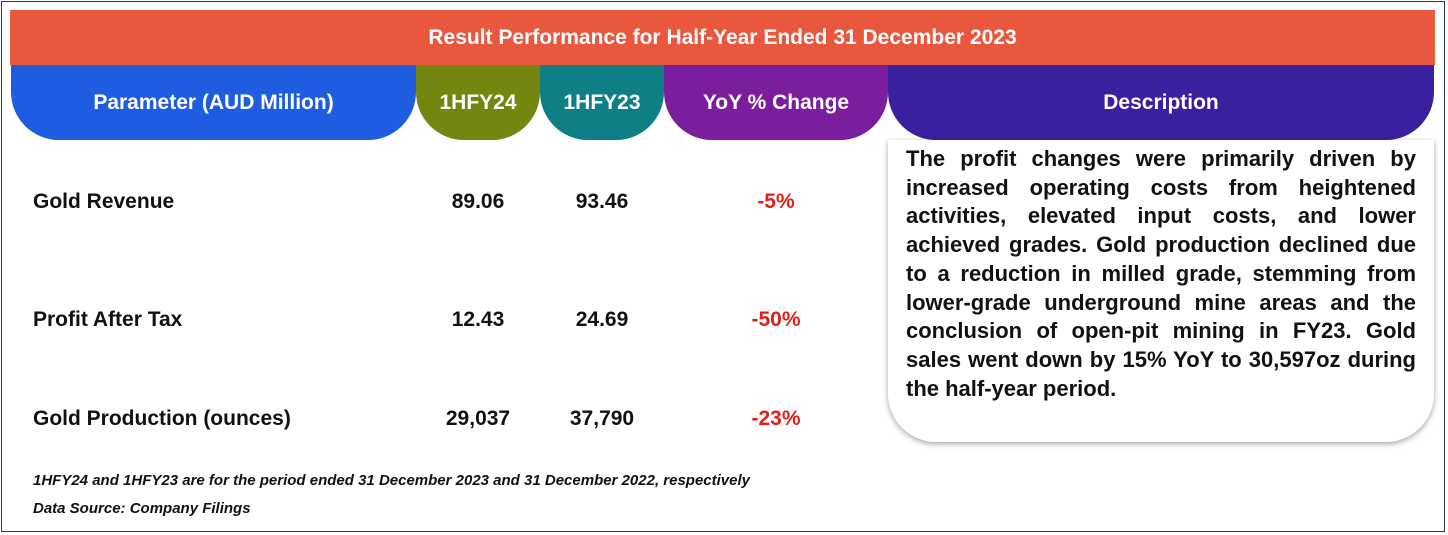 The height and width of the screenshot is (535, 1448). What do you see at coordinates (602, 418) in the screenshot?
I see `cell-gold-production-1hfy23: 37,790` at bounding box center [602, 418].